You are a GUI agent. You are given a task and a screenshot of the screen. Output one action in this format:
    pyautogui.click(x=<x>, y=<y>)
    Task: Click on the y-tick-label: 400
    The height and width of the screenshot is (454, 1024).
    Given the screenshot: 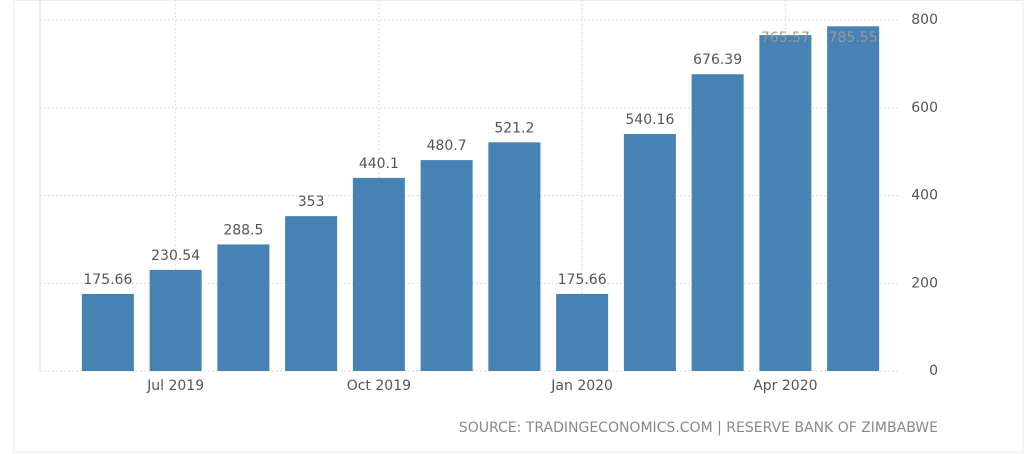 What is the action you would take?
    pyautogui.click(x=924, y=196)
    